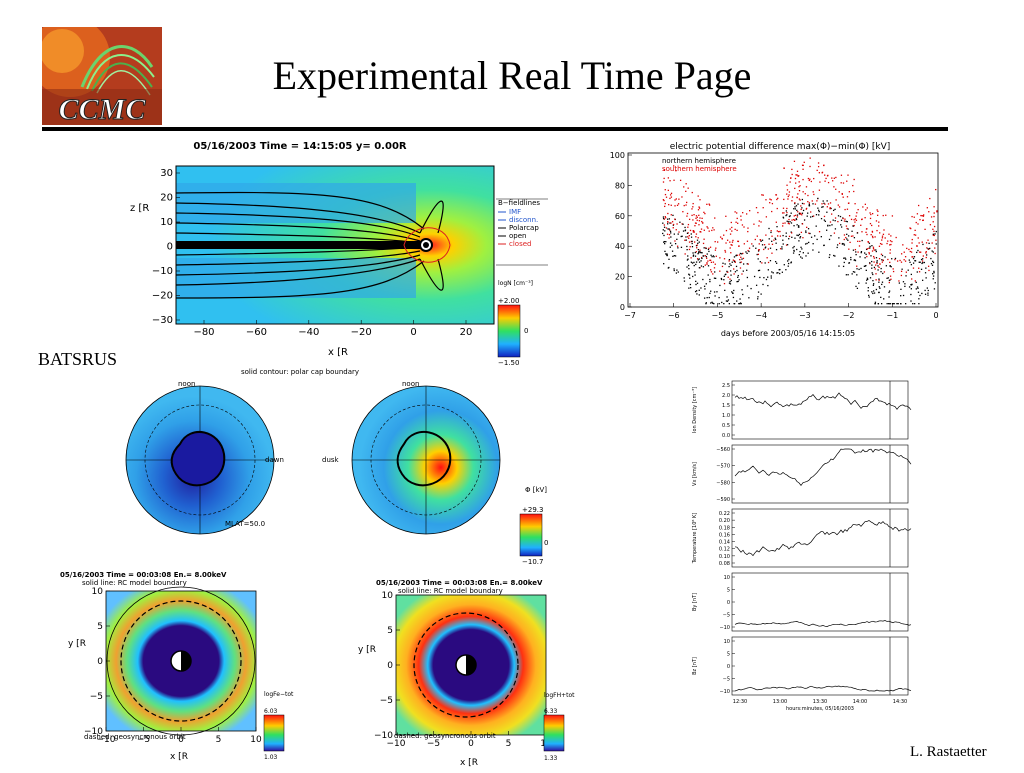 Image resolution: width=1024 pixels, height=773 pixels. Describe the element at coordinates (162, 296) in the screenshot. I see `mag-ytick: −20` at that location.